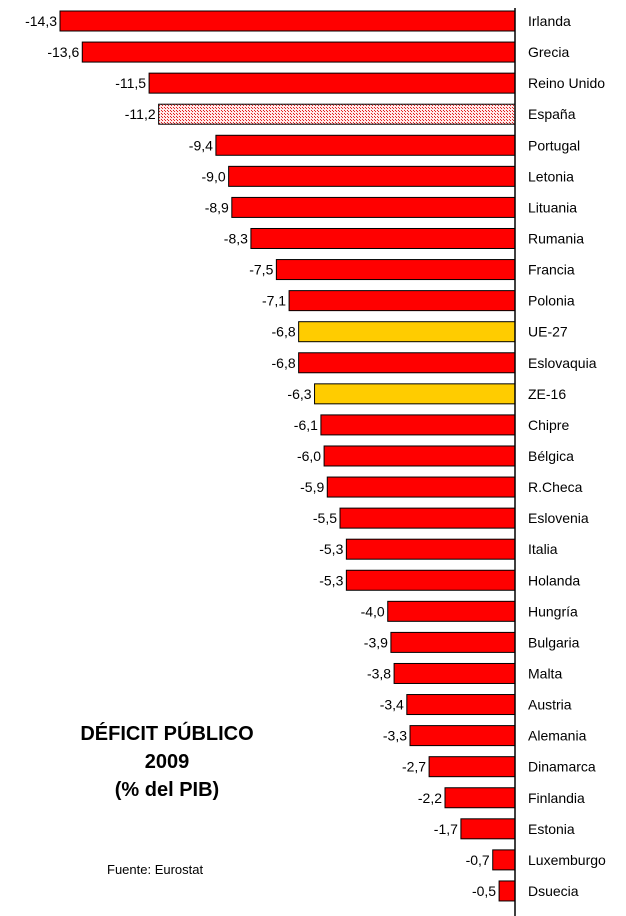 This screenshot has width=626, height=916. I want to click on category-label: Hungría, so click(553, 611).